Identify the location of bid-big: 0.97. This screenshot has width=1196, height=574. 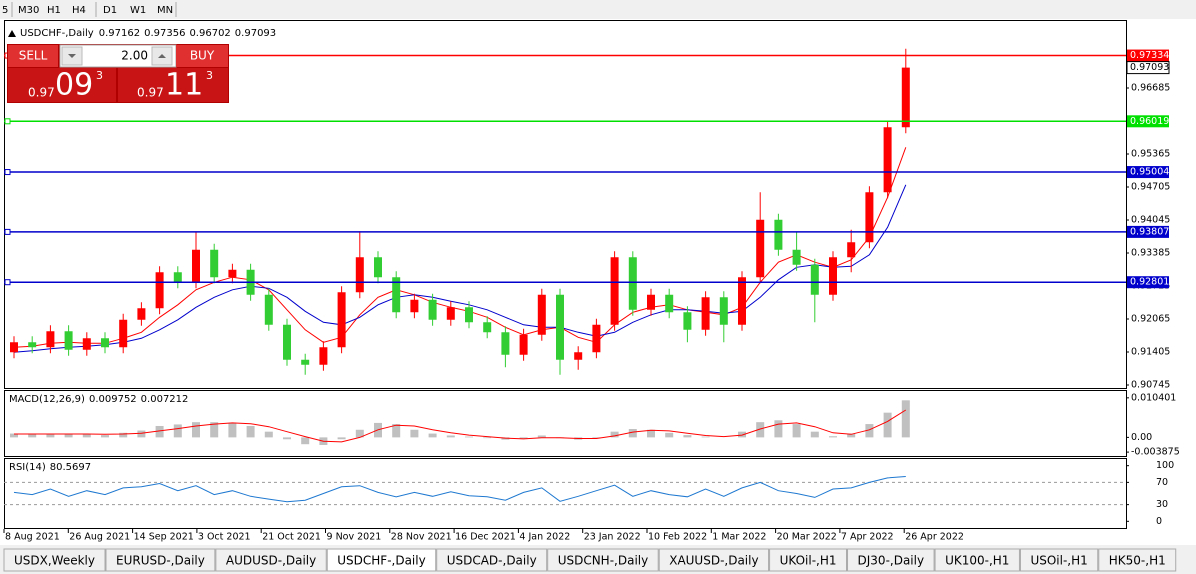
(41, 93).